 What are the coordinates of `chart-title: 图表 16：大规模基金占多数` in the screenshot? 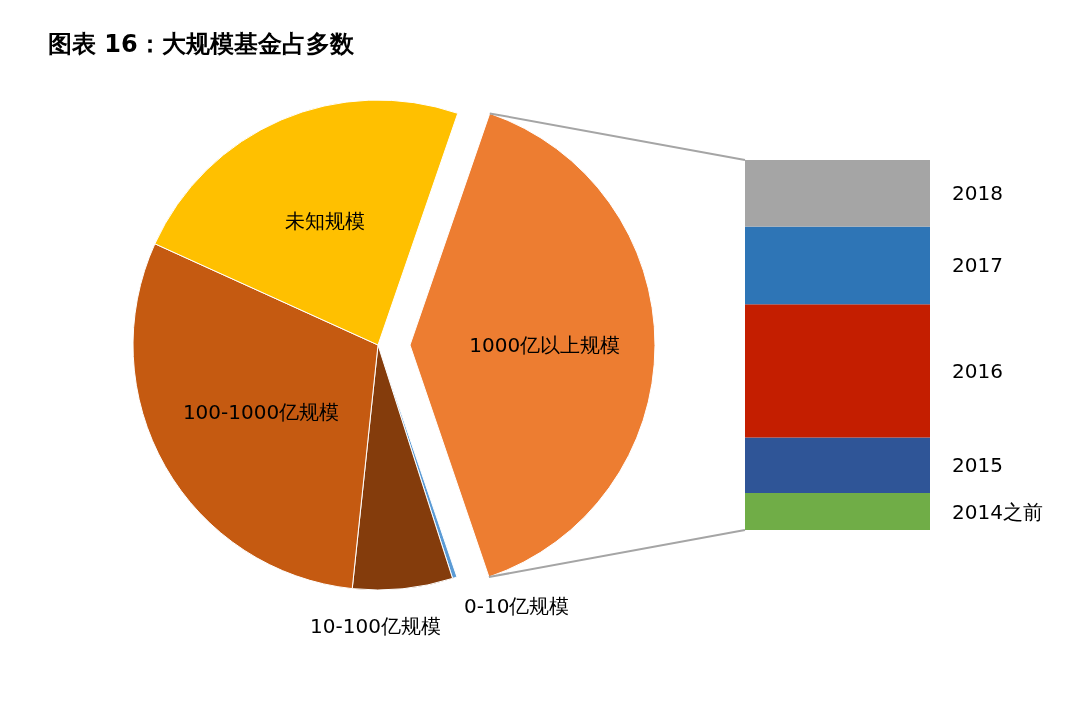 It's located at (201, 44).